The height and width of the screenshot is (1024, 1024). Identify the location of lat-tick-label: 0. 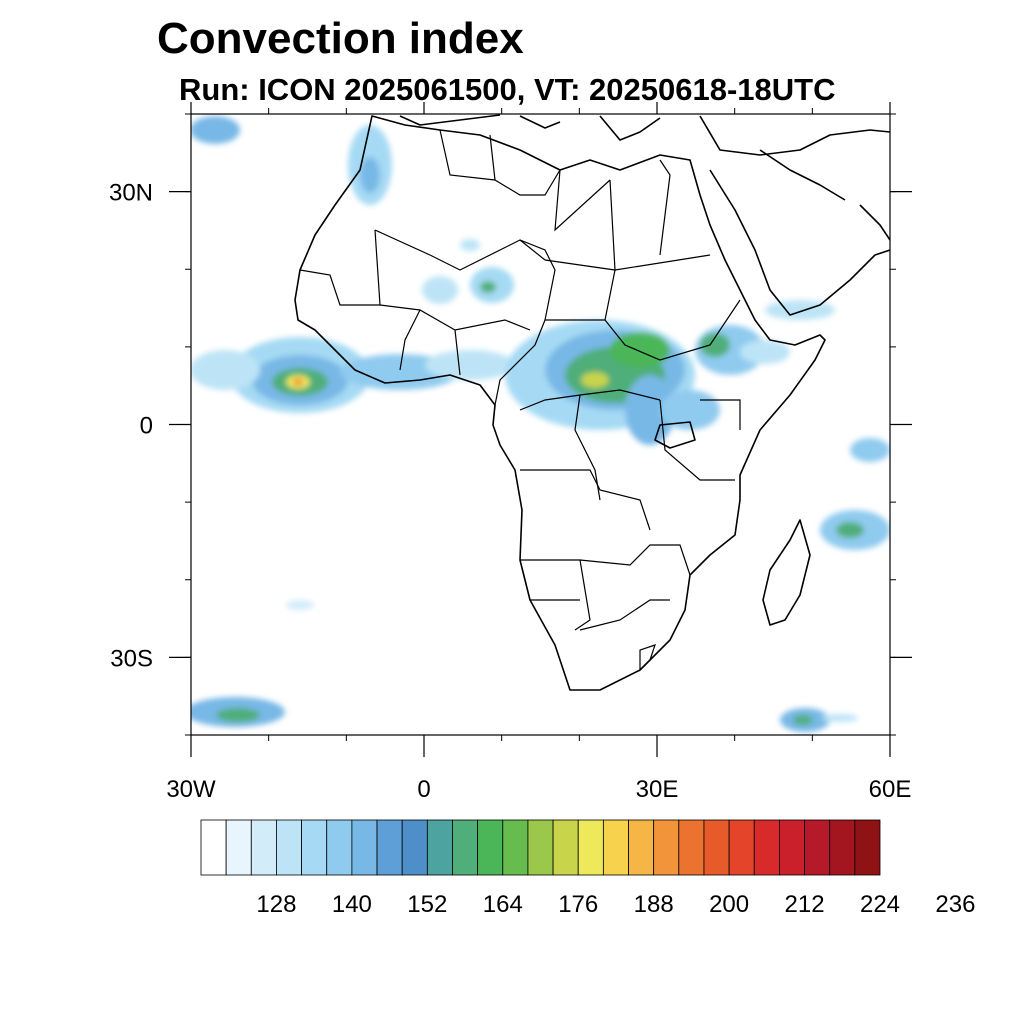
(146, 426).